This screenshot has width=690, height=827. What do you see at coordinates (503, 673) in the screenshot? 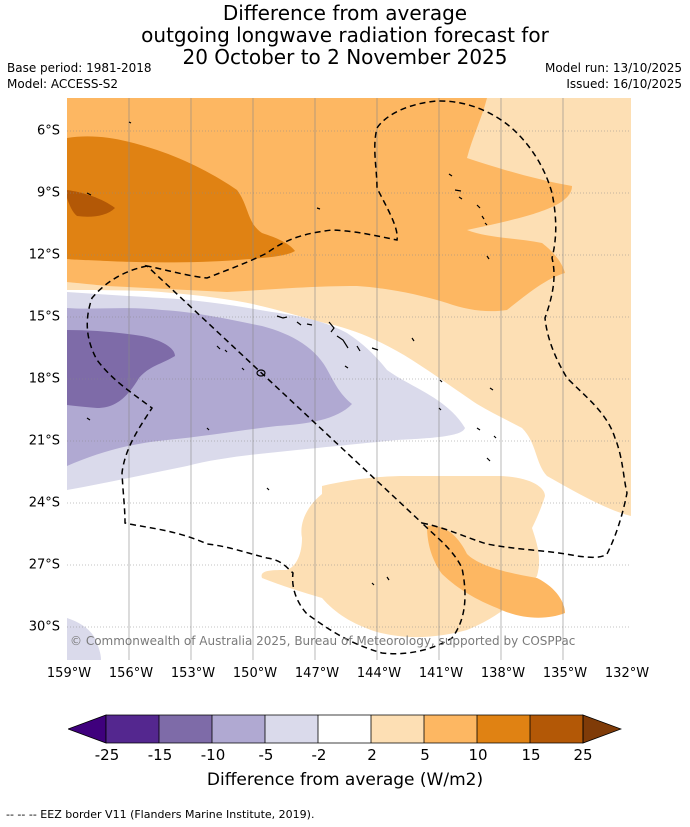
I see `x-tick-label: 138°W` at bounding box center [503, 673].